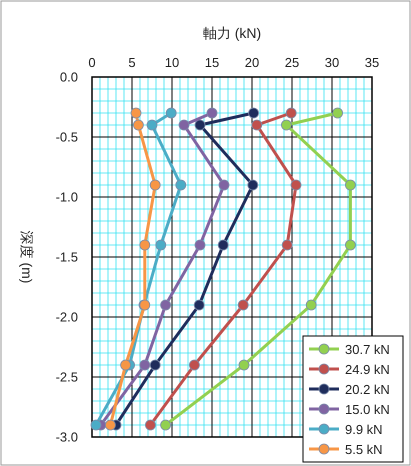  I want to click on x-tick-label: 10, so click(172, 62).